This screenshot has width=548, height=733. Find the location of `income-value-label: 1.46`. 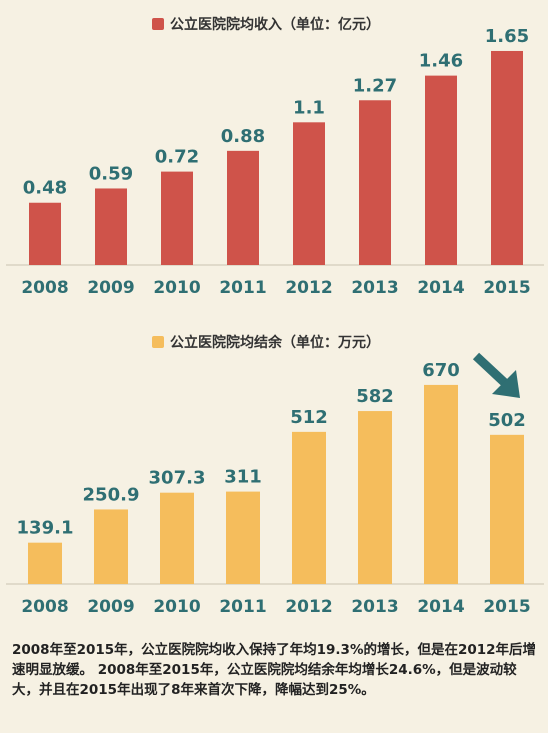

income-value-label: 1.46 is located at coordinates (441, 61).